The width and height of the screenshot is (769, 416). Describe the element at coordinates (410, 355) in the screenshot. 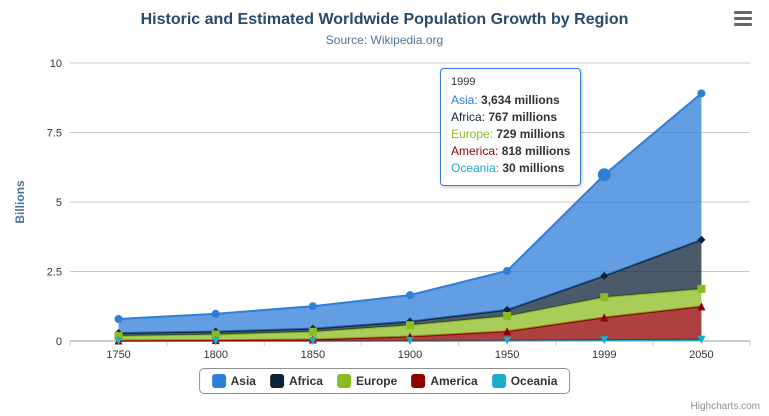

I see `x-tick-label: 1900` at that location.